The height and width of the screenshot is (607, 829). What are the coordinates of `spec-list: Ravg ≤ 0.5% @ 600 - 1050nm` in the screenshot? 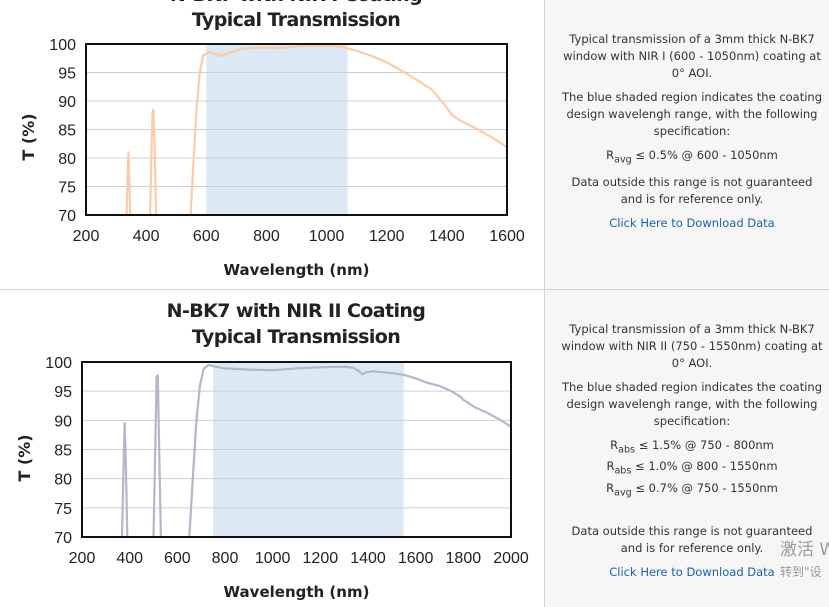 It's located at (692, 157).